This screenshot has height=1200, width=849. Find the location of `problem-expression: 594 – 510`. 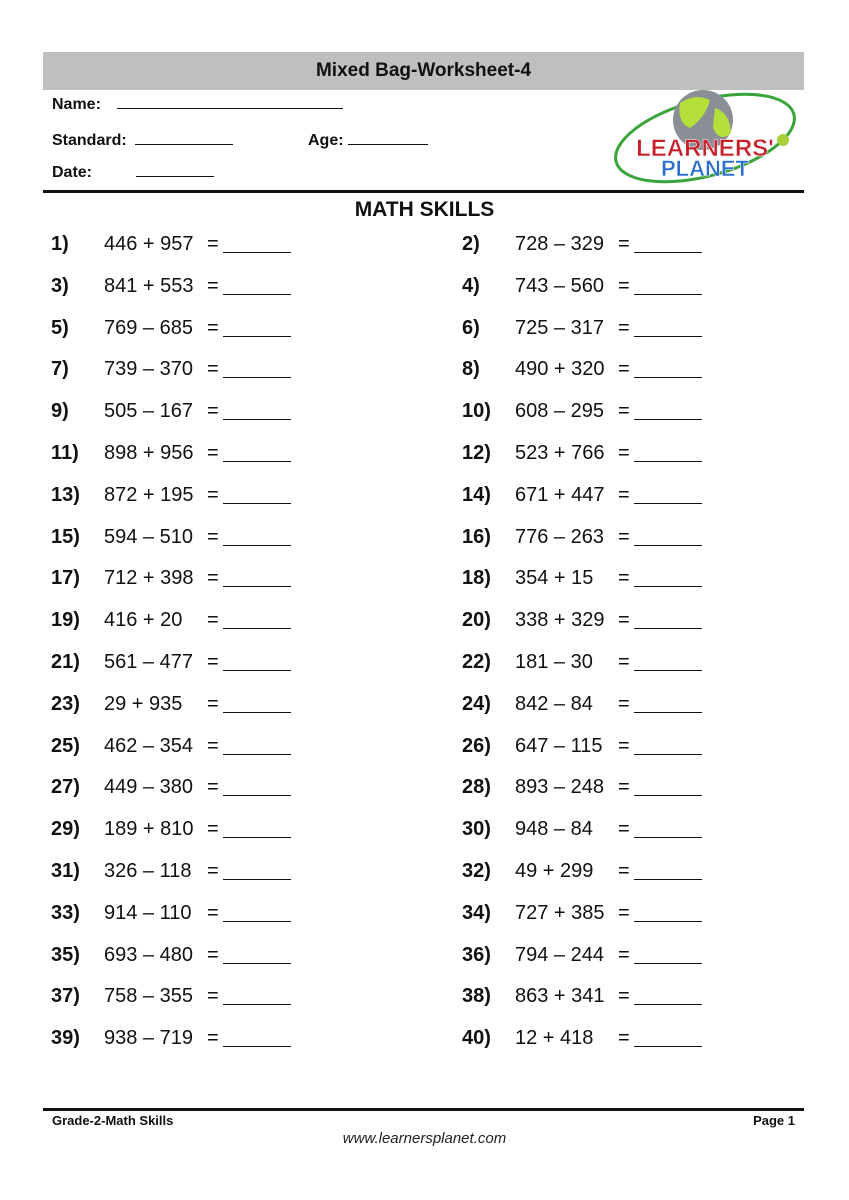

problem-expression: 594 – 510 is located at coordinates (148, 536).